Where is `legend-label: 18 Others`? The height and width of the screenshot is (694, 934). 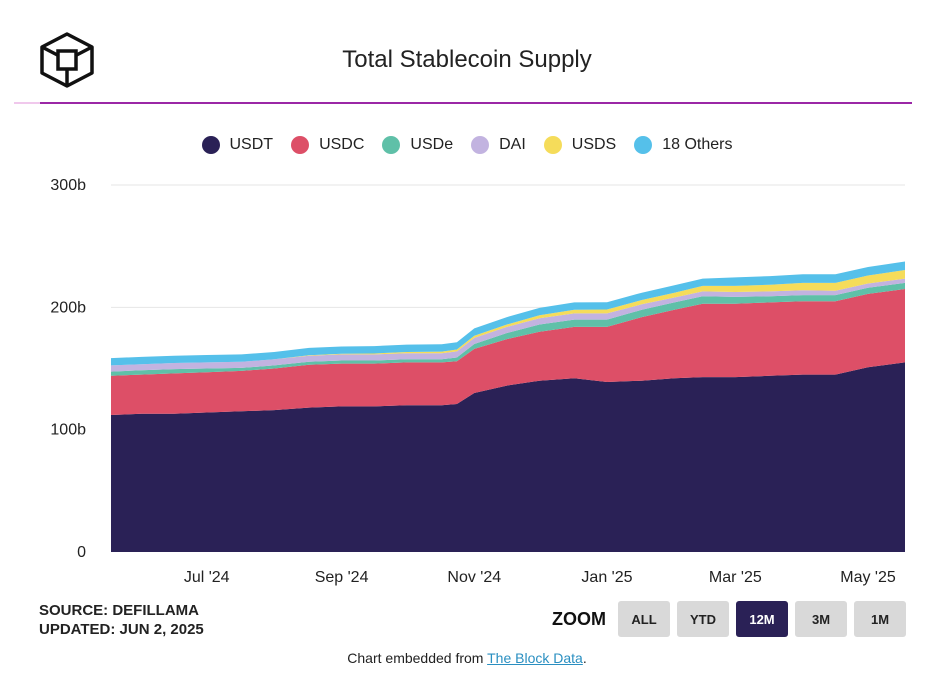
legend-label: 18 Others is located at coordinates (697, 144).